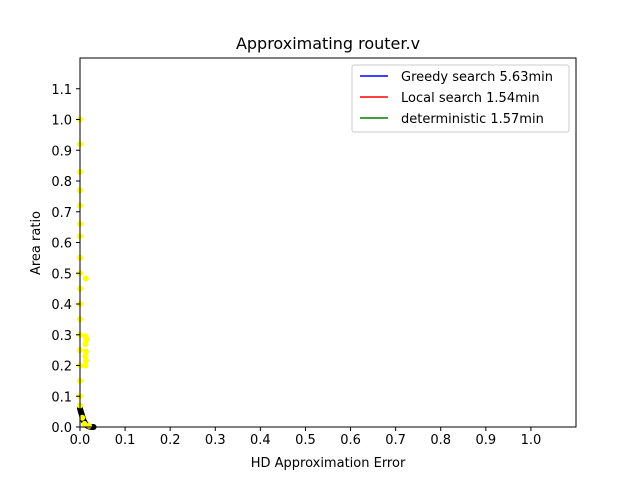  What do you see at coordinates (61, 367) in the screenshot?
I see `y-tick-label: 0.2` at bounding box center [61, 367].